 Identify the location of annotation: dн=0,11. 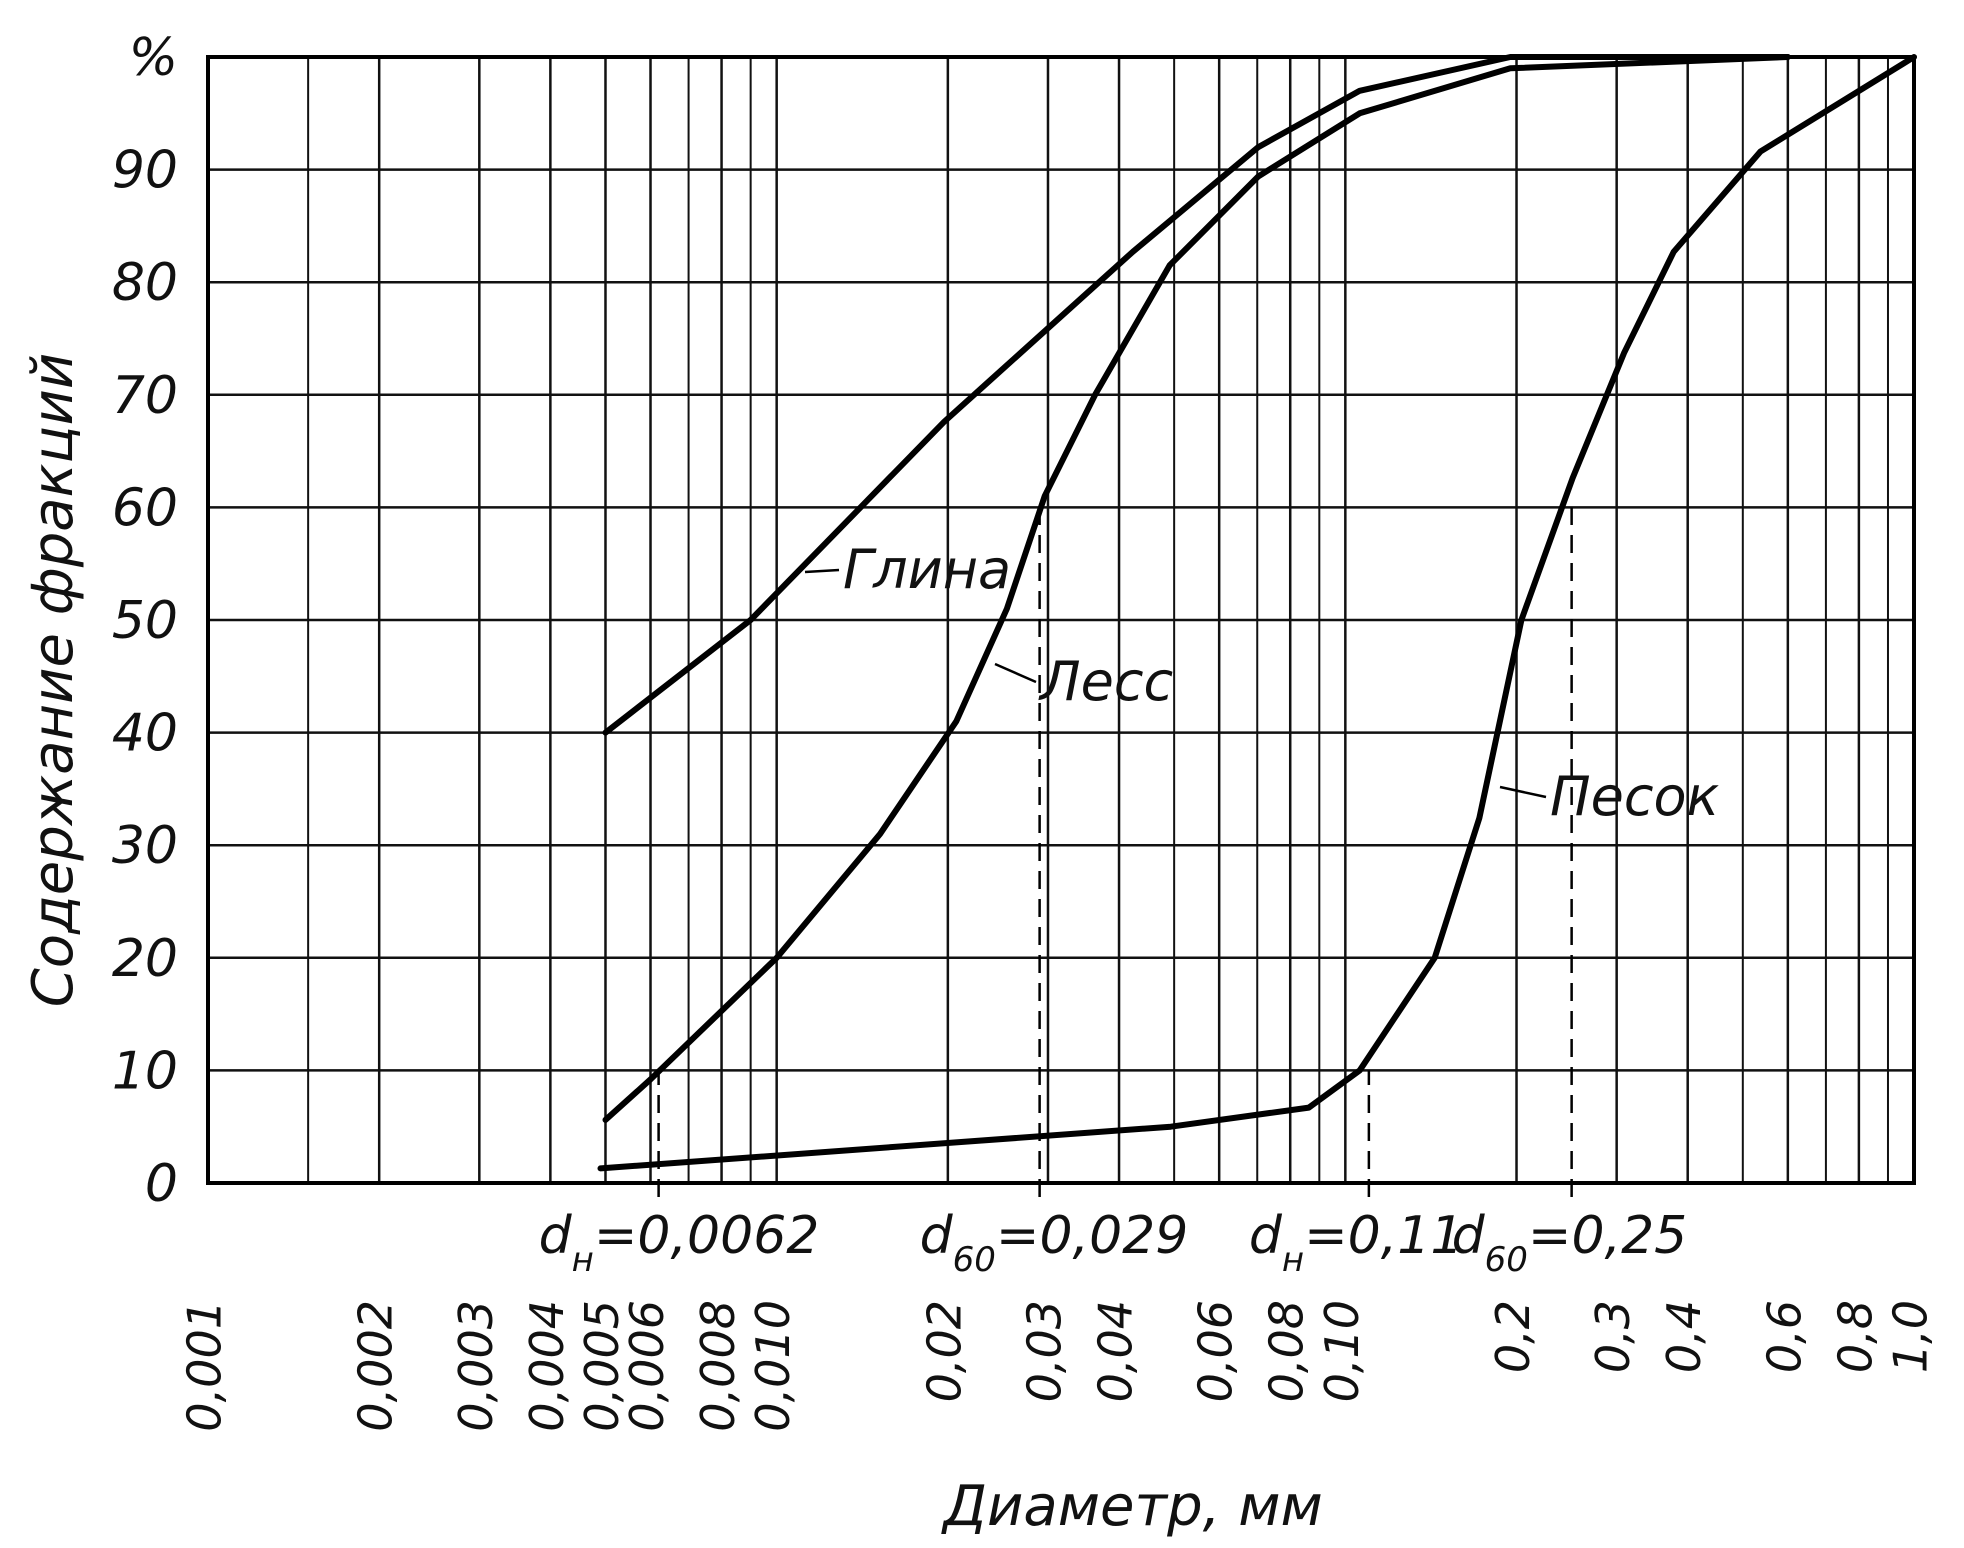
(1356, 1243).